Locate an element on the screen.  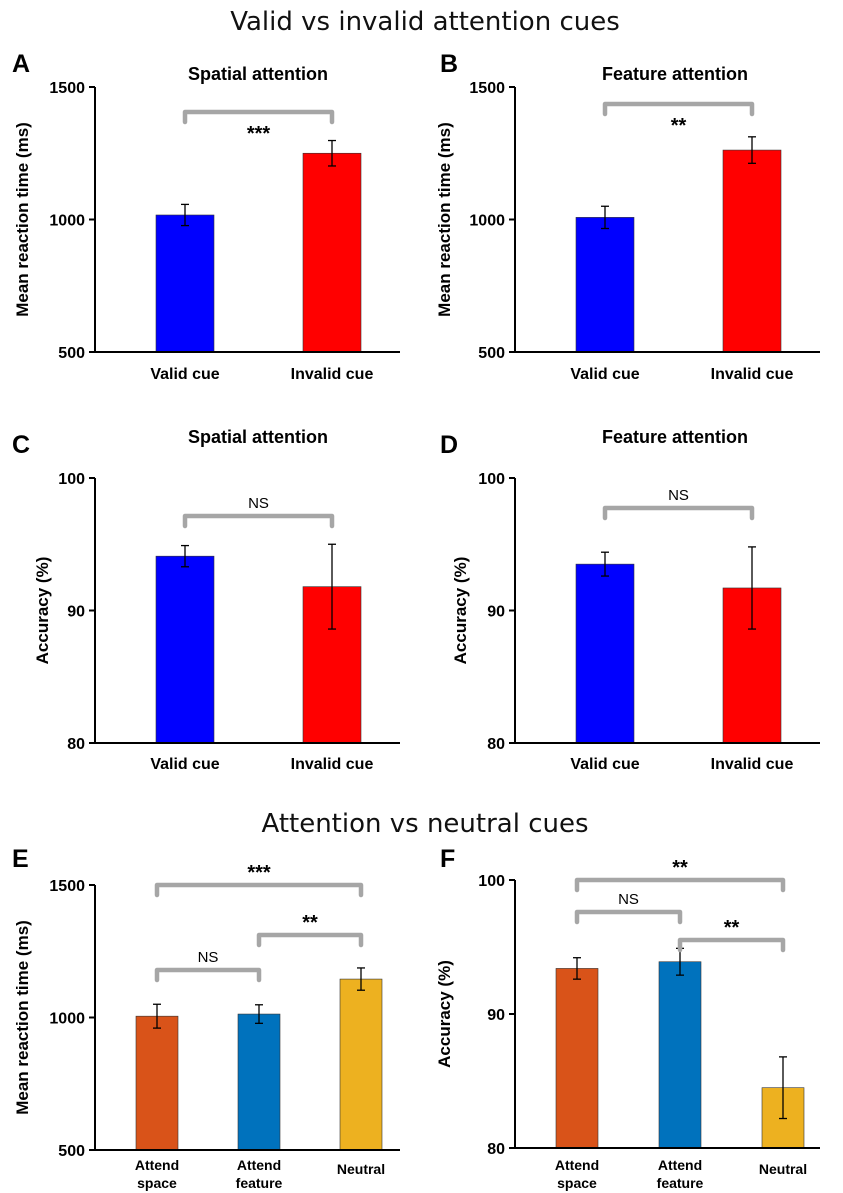
panel-letter: B is located at coordinates (449, 64).